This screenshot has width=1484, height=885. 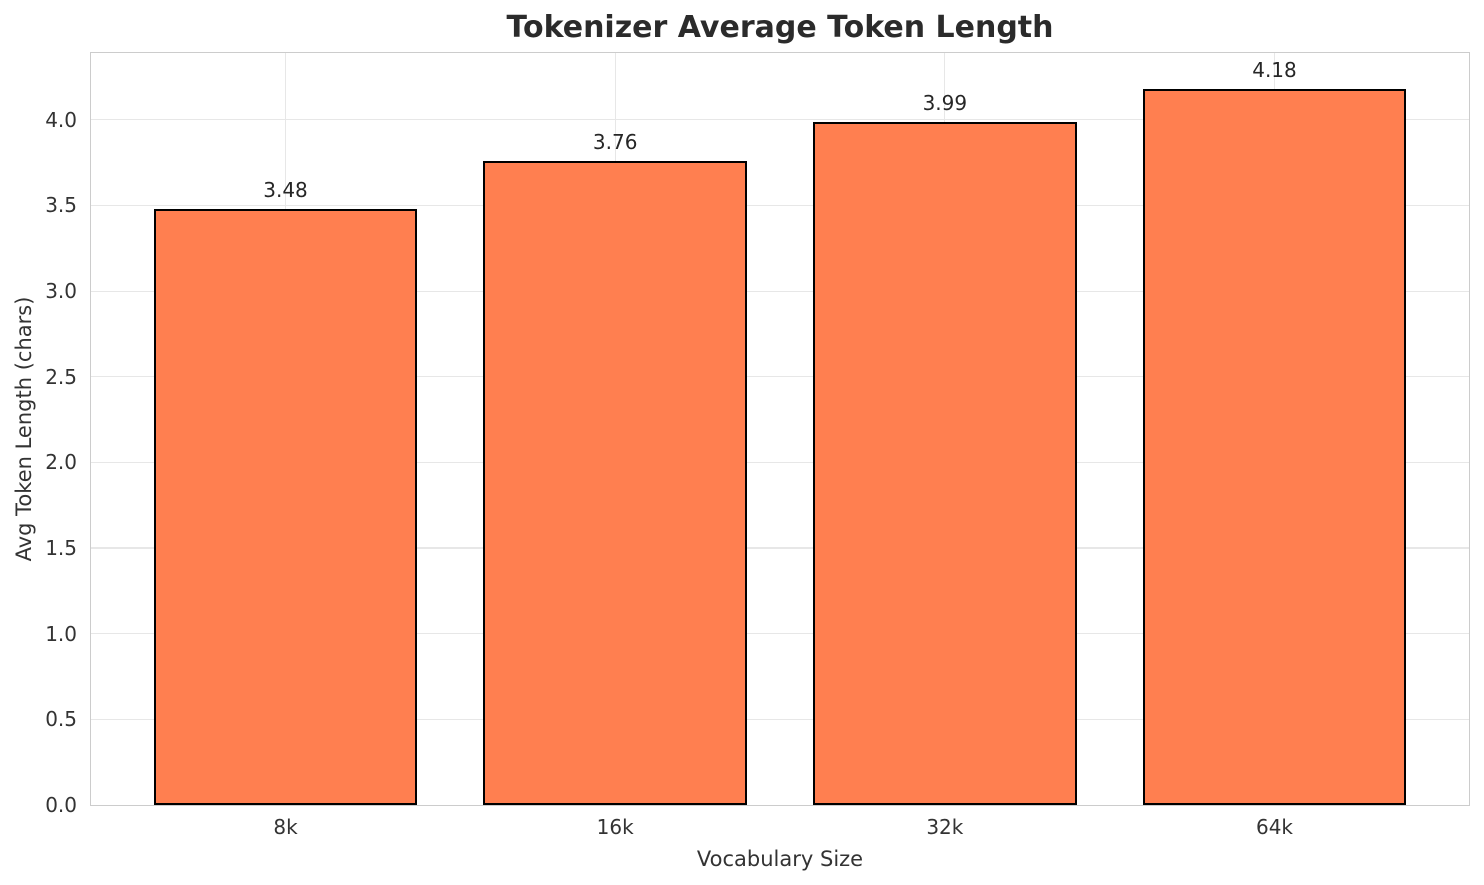 I want to click on x-tick-label: 8k, so click(x=285, y=827).